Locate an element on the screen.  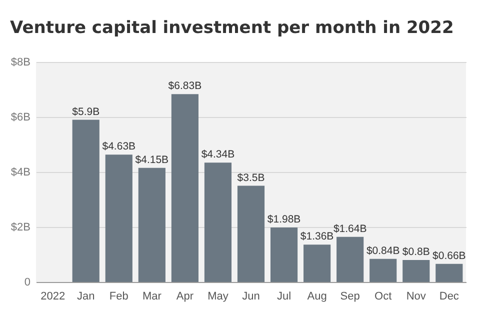
data-label: $1.64B is located at coordinates (350, 228).